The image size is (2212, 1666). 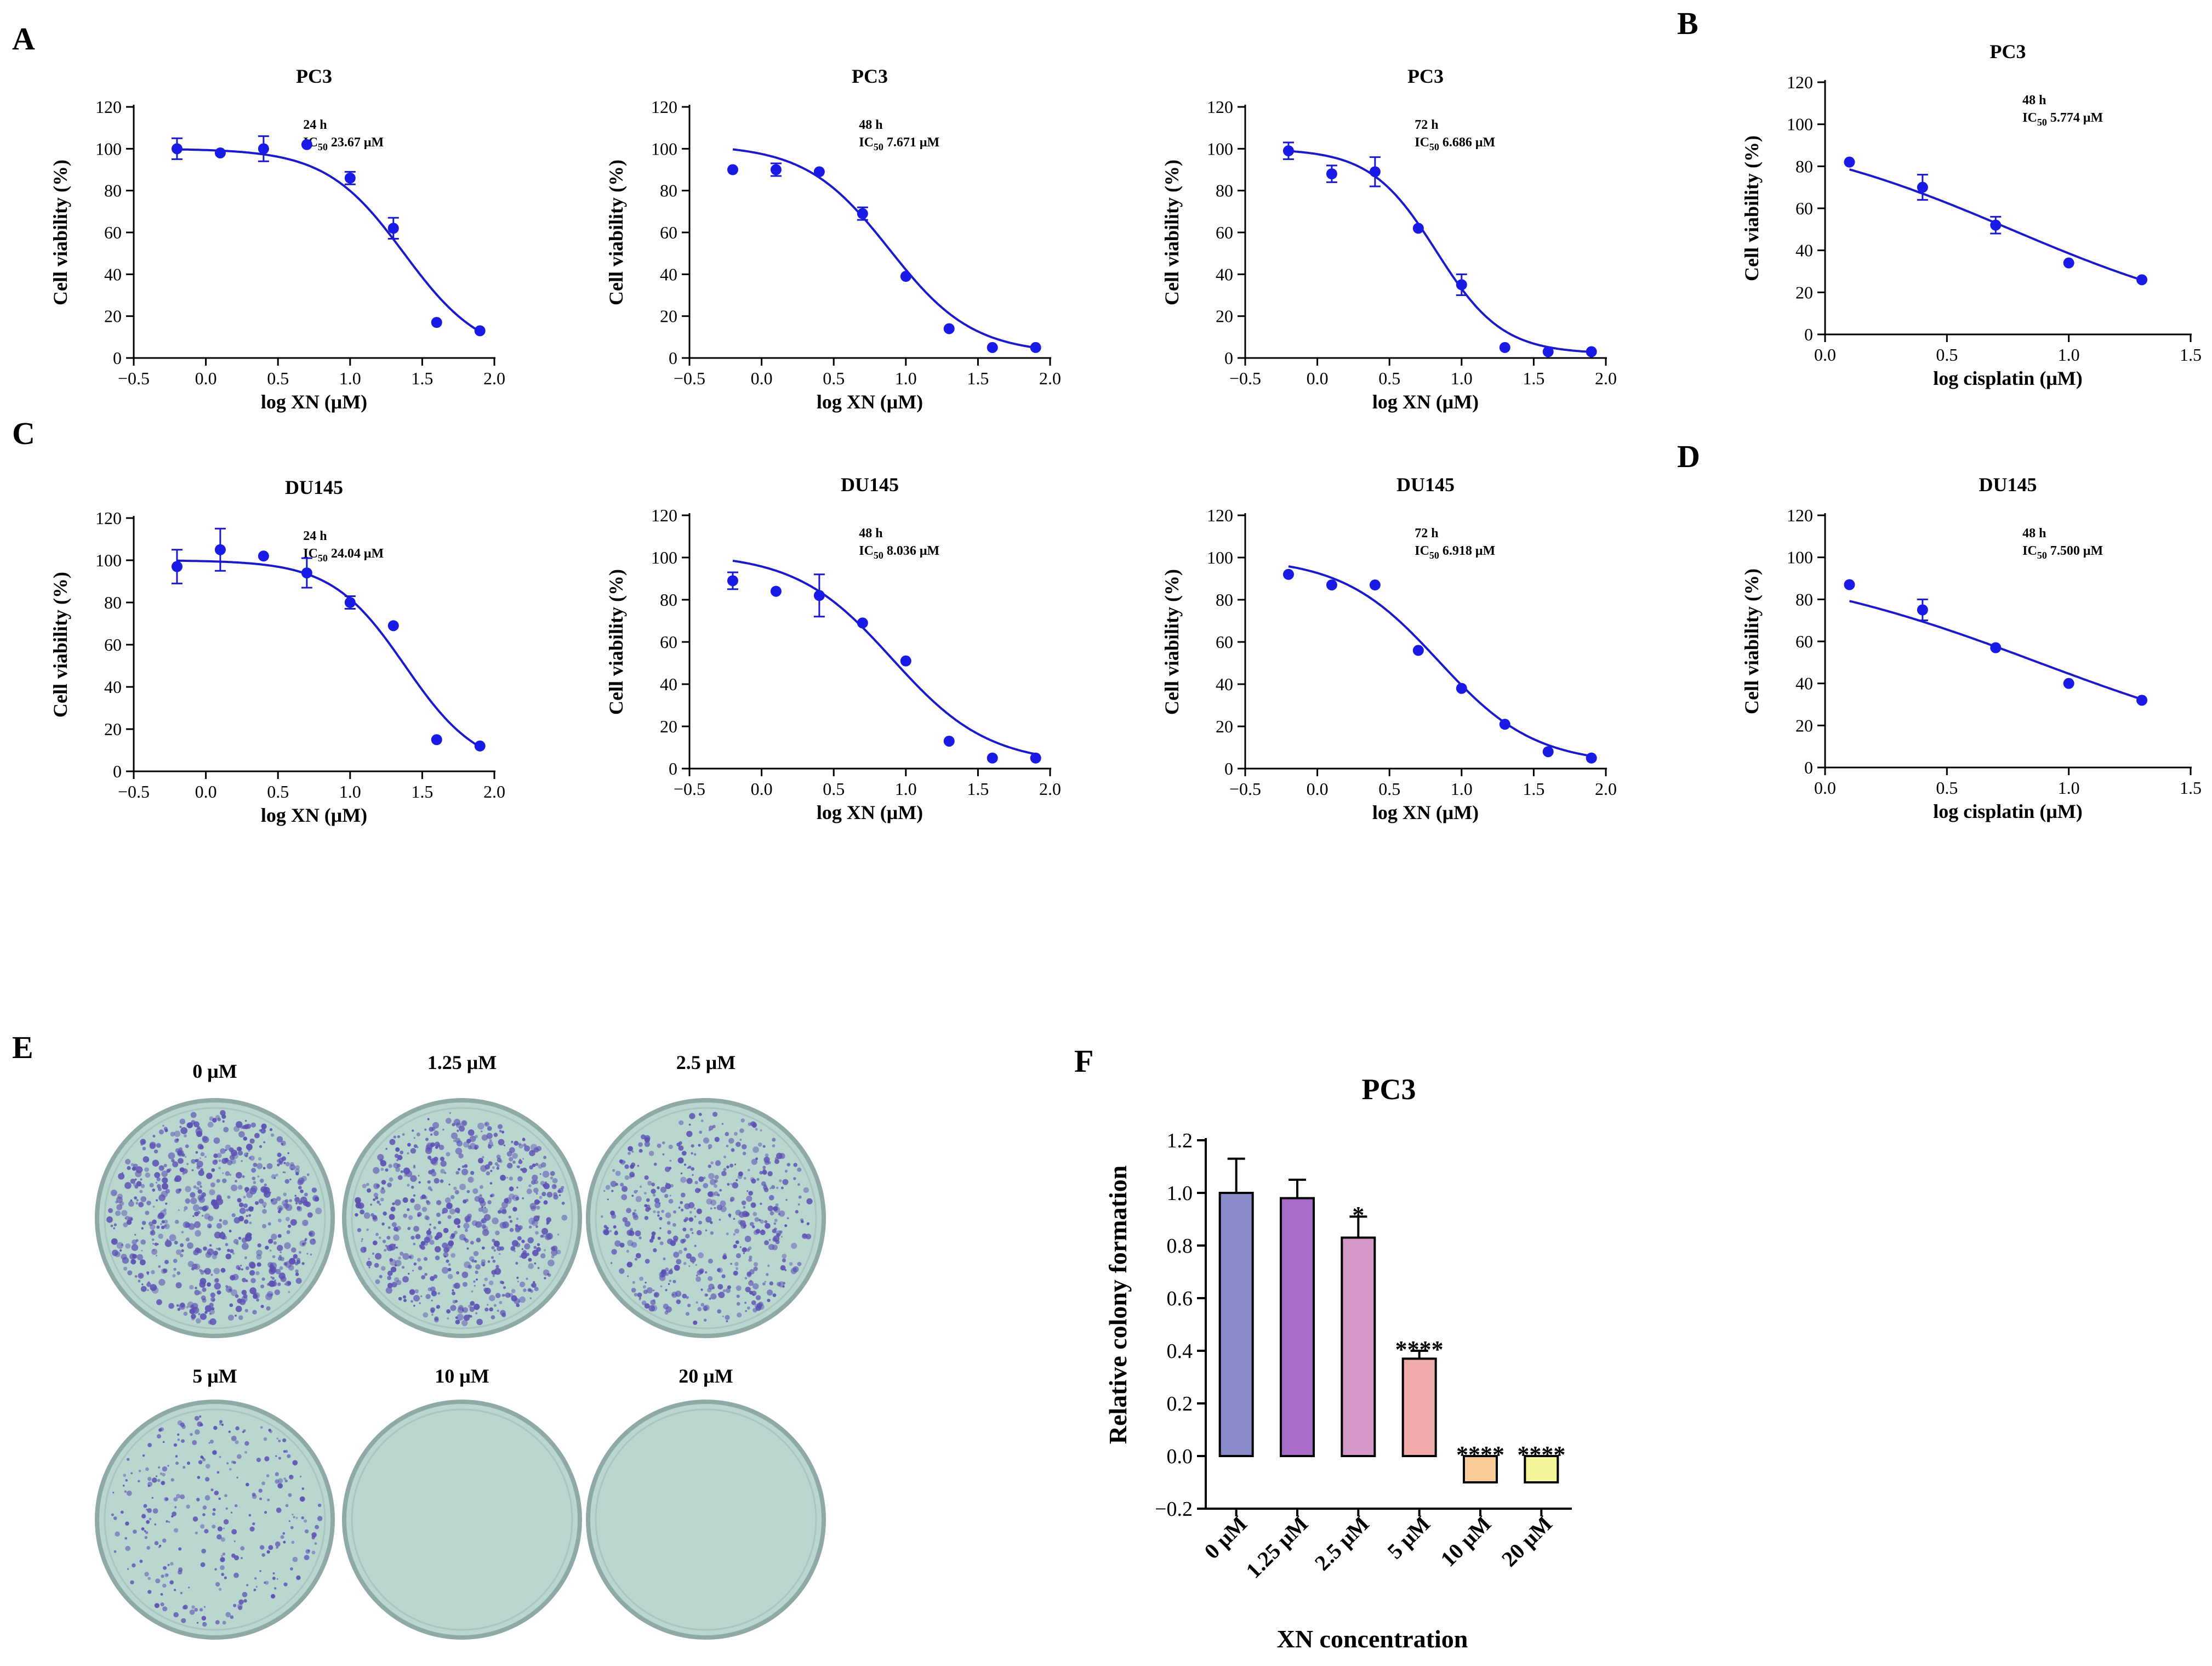 I want to click on y-tick-label: 80, so click(x=1224, y=600).